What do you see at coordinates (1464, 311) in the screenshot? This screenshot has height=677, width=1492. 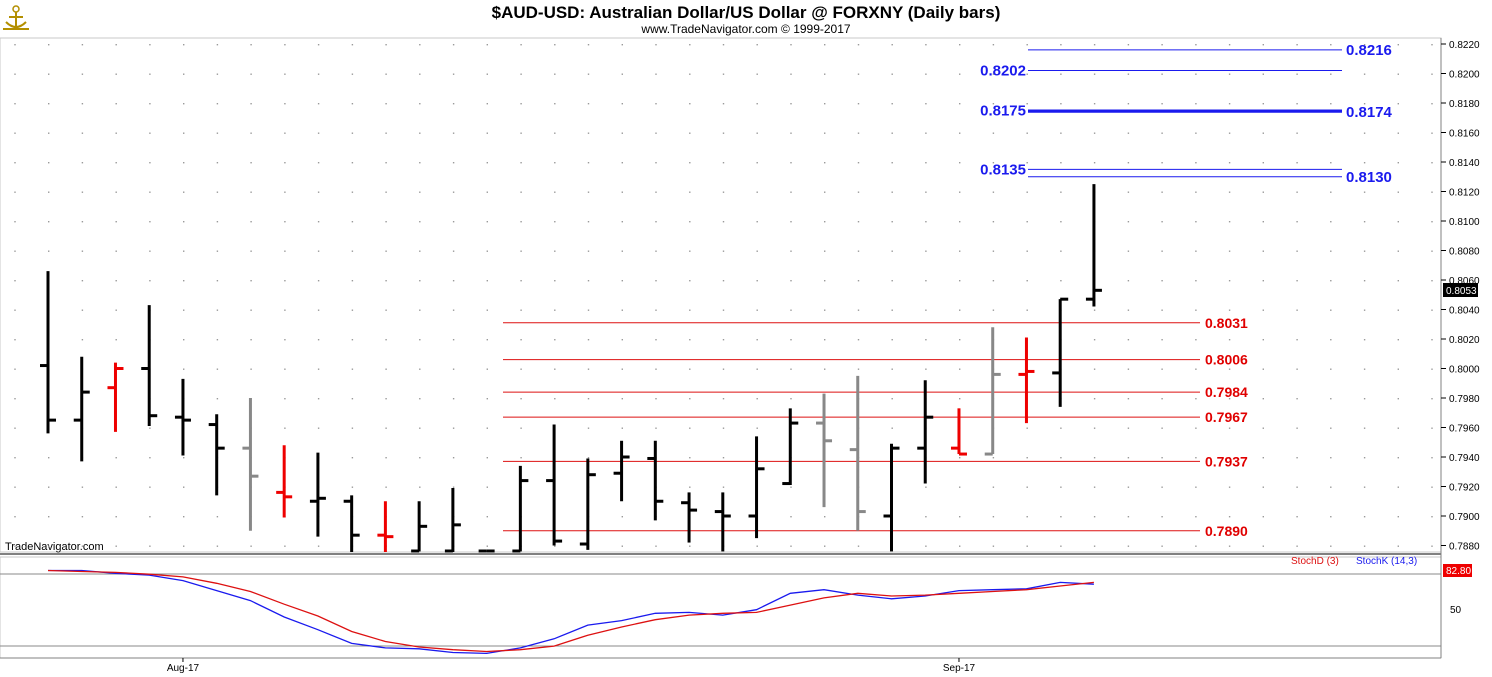 I see `y-tick-label: 0.8040` at bounding box center [1464, 311].